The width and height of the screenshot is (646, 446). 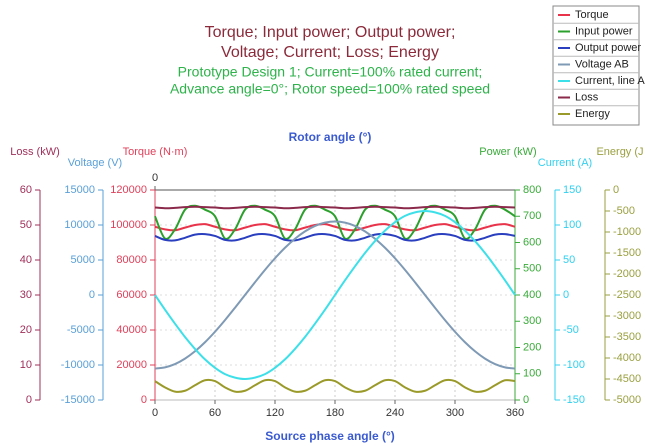 I want to click on y-tick-label: -15000, so click(x=78, y=400).